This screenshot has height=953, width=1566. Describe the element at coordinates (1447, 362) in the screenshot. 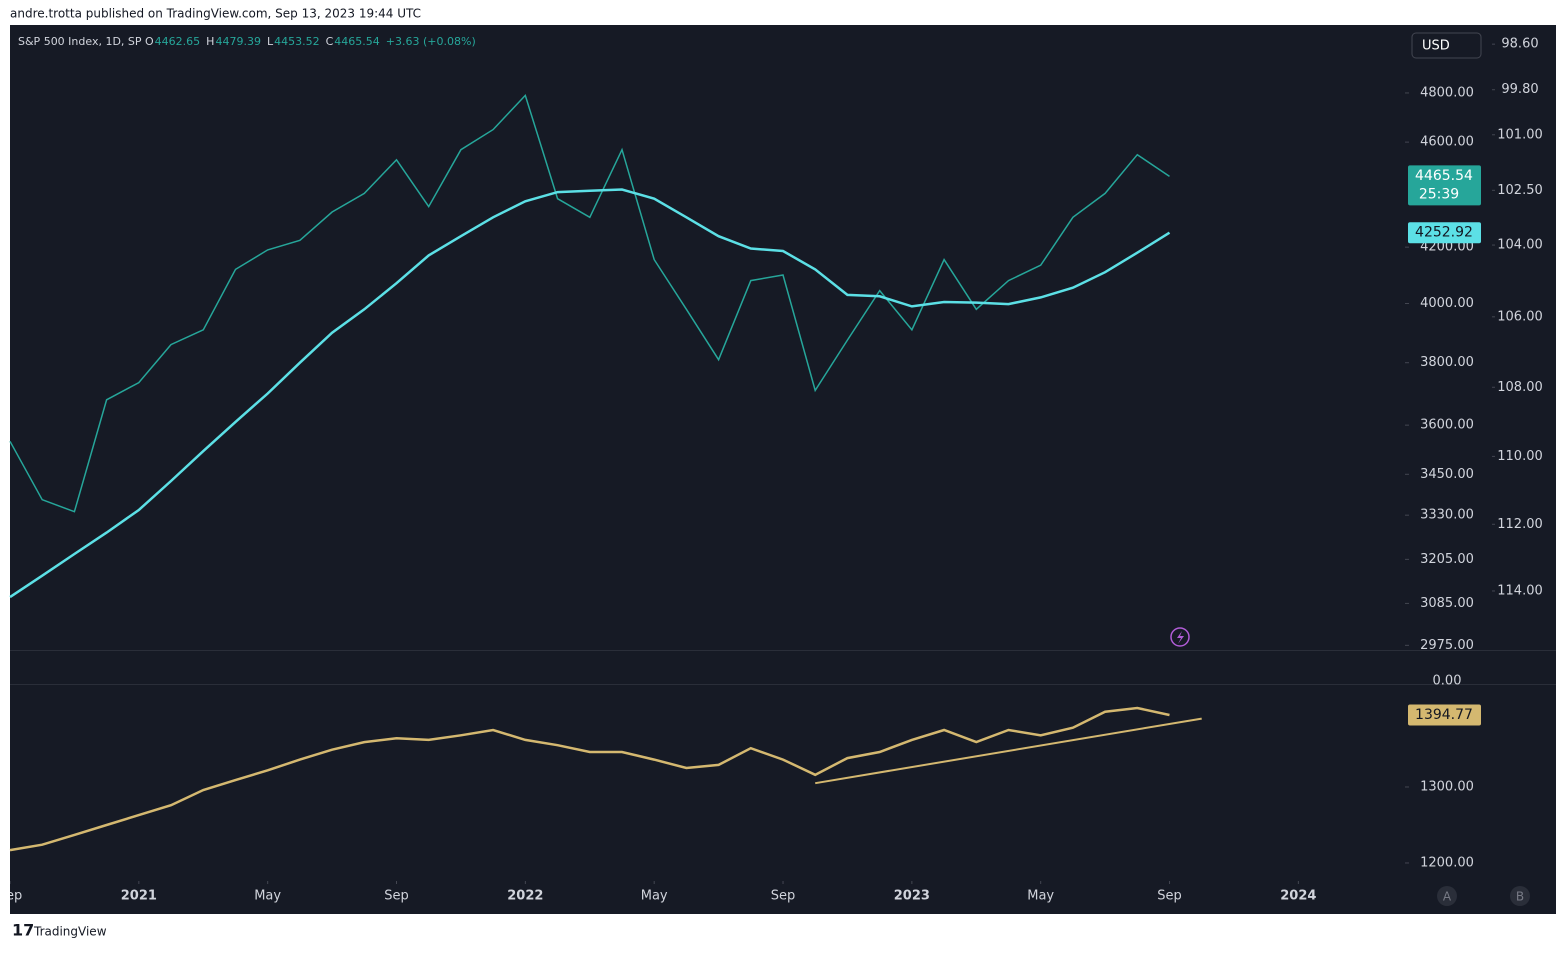

I see `y-tick-label: 3800.00` at that location.